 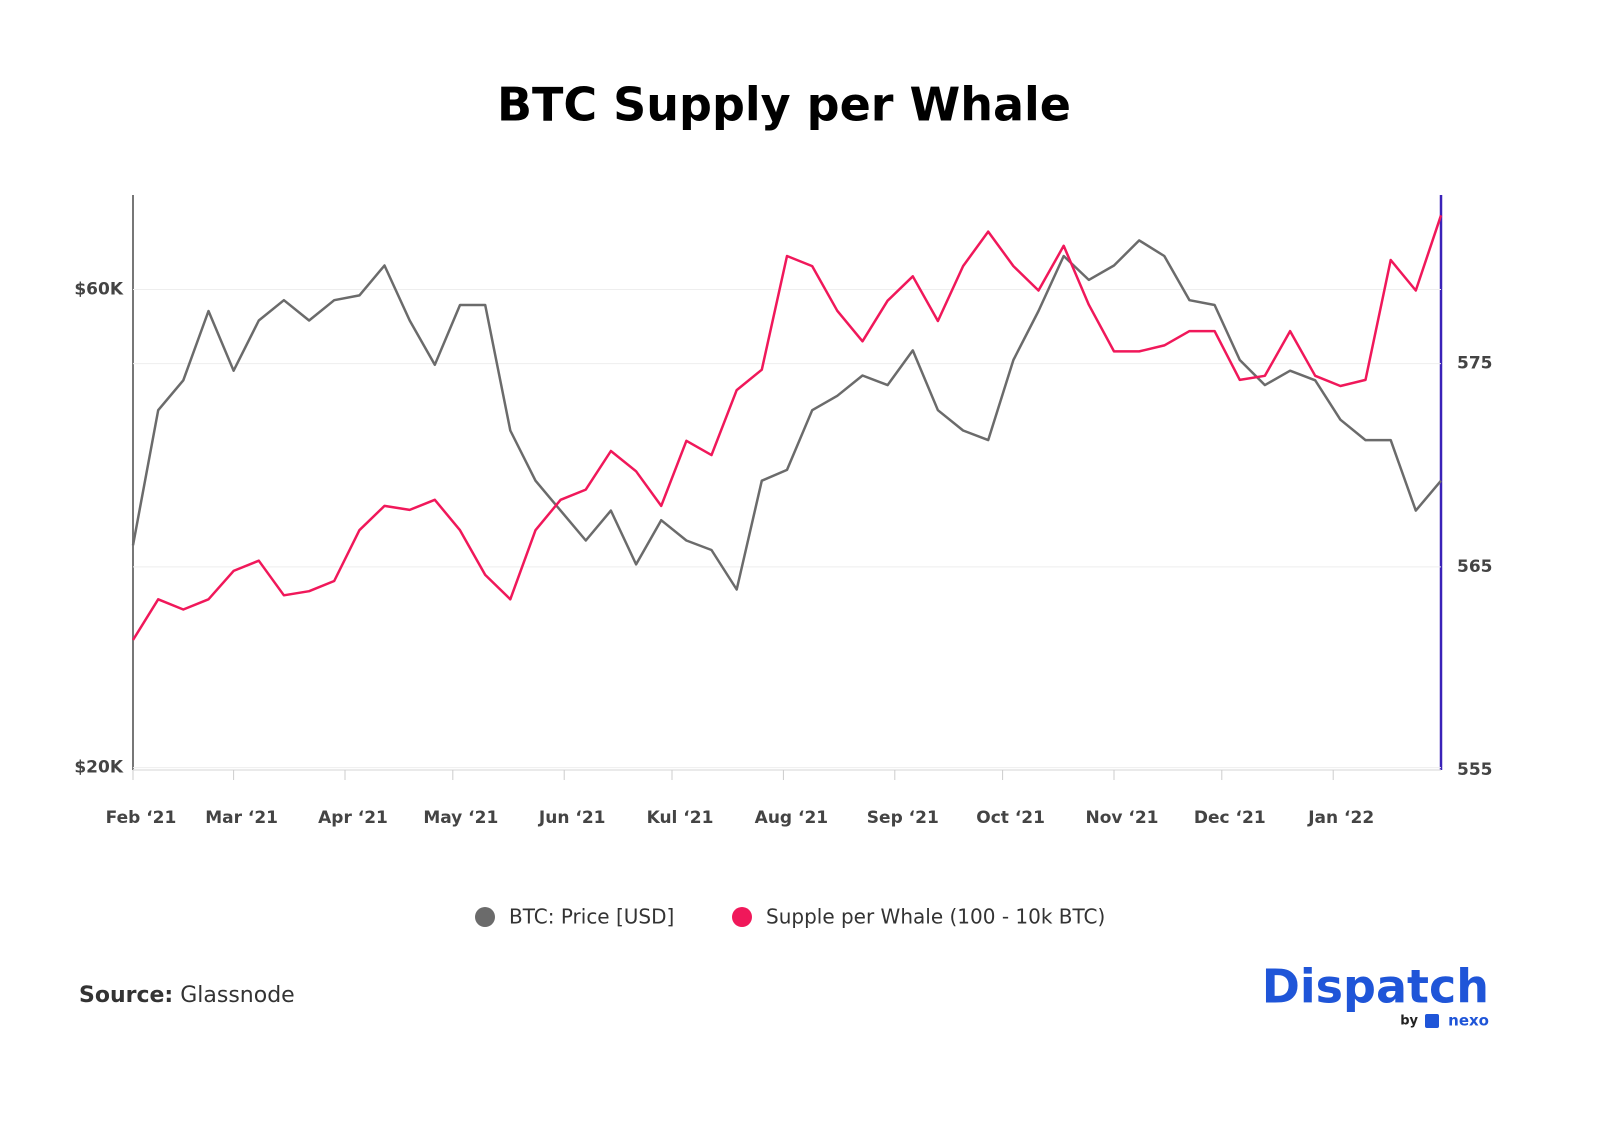 What do you see at coordinates (572, 818) in the screenshot?
I see `x-tick-label: Jun ‘21` at bounding box center [572, 818].